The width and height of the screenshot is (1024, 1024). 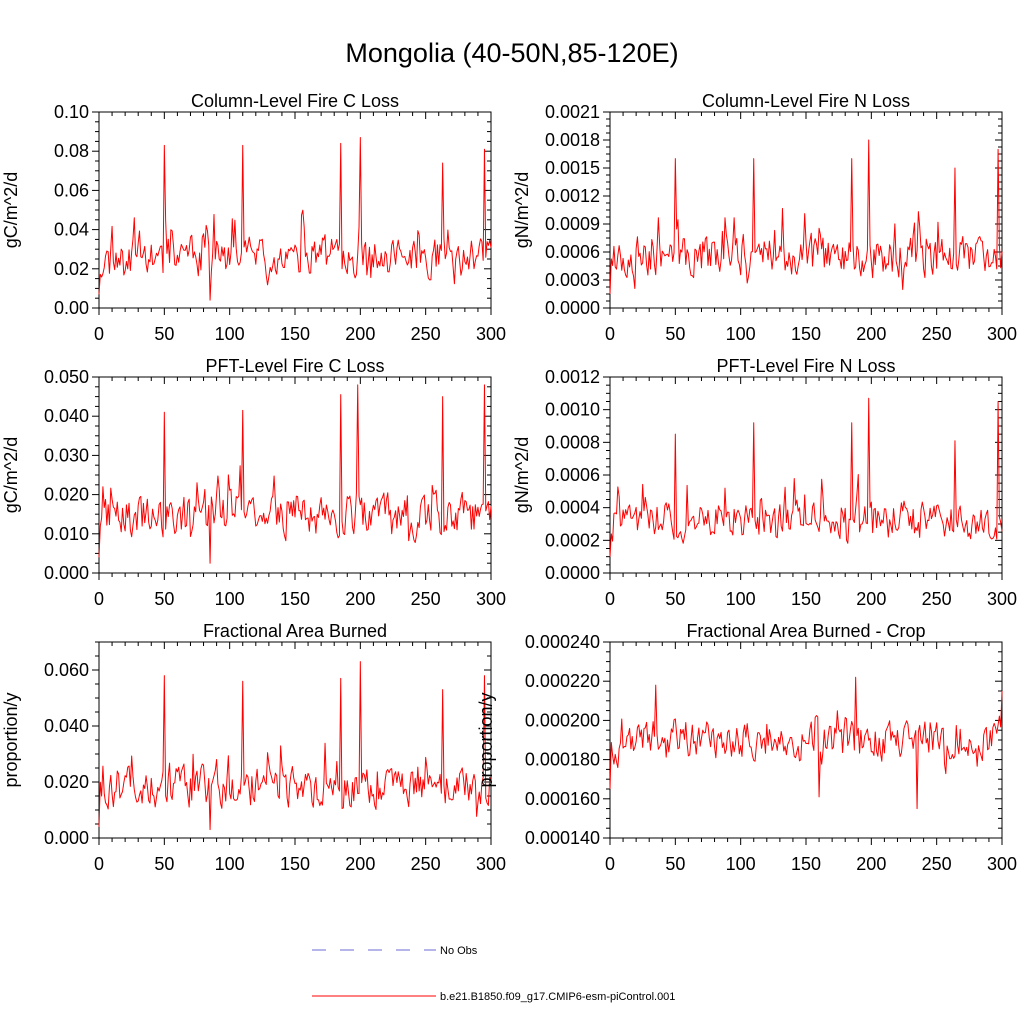 What do you see at coordinates (71, 230) in the screenshot?
I see `y-tick-label: 0.04` at bounding box center [71, 230].